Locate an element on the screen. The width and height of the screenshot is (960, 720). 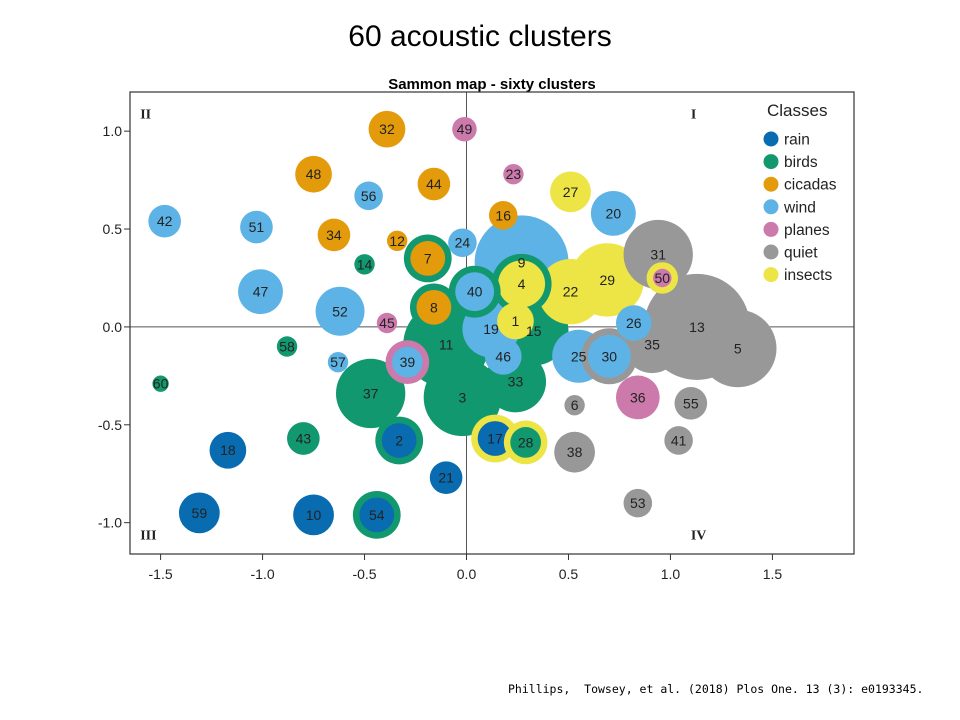
x-tick-label: -1.5 is located at coordinates (161, 574).